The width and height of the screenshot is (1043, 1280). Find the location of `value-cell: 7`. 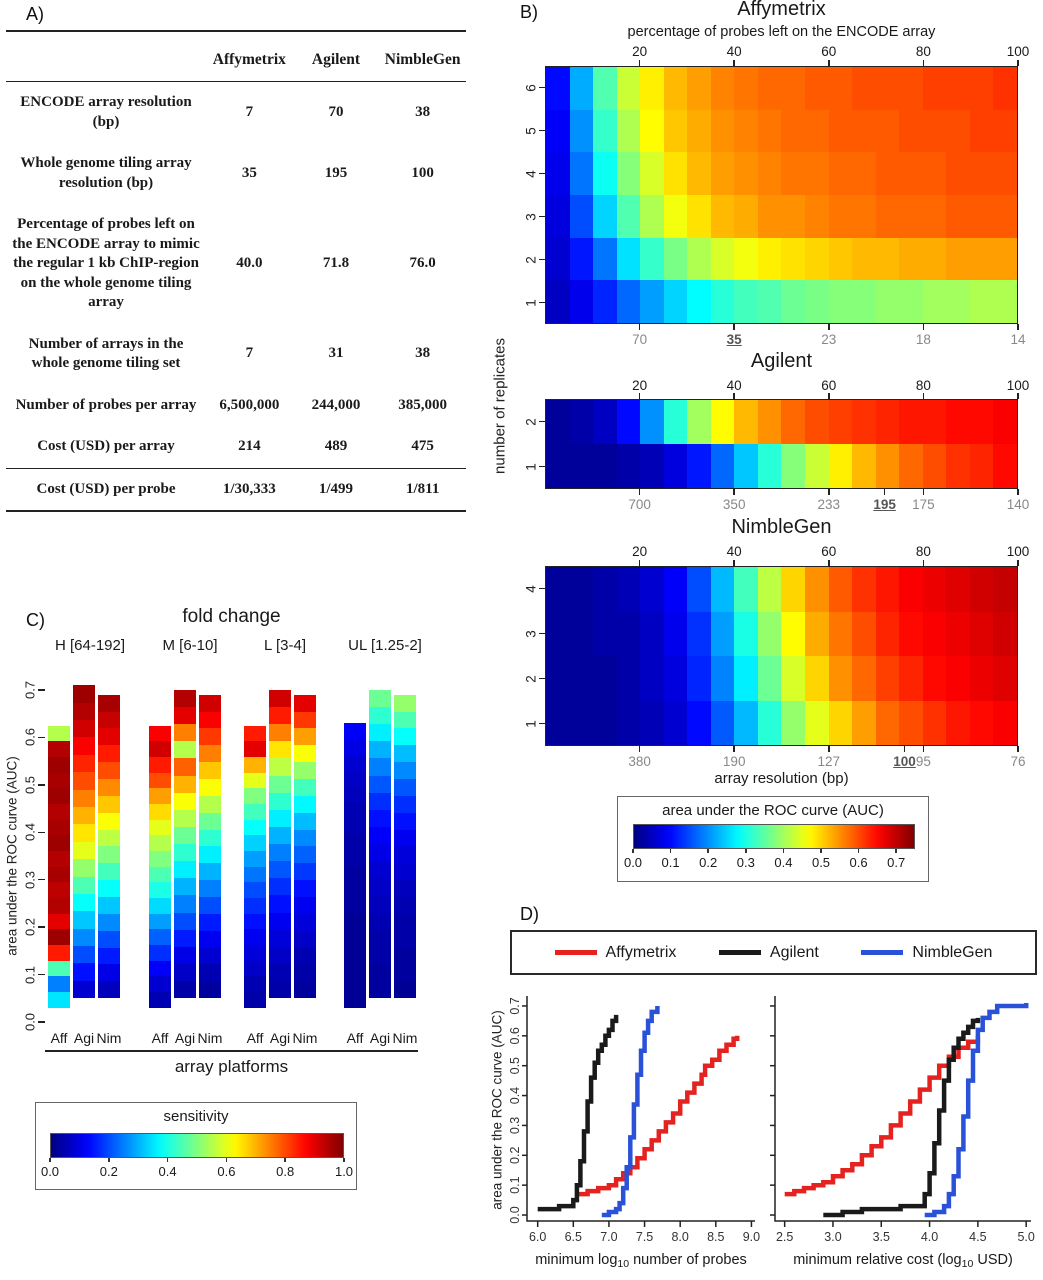

value-cell: 7 is located at coordinates (249, 111).